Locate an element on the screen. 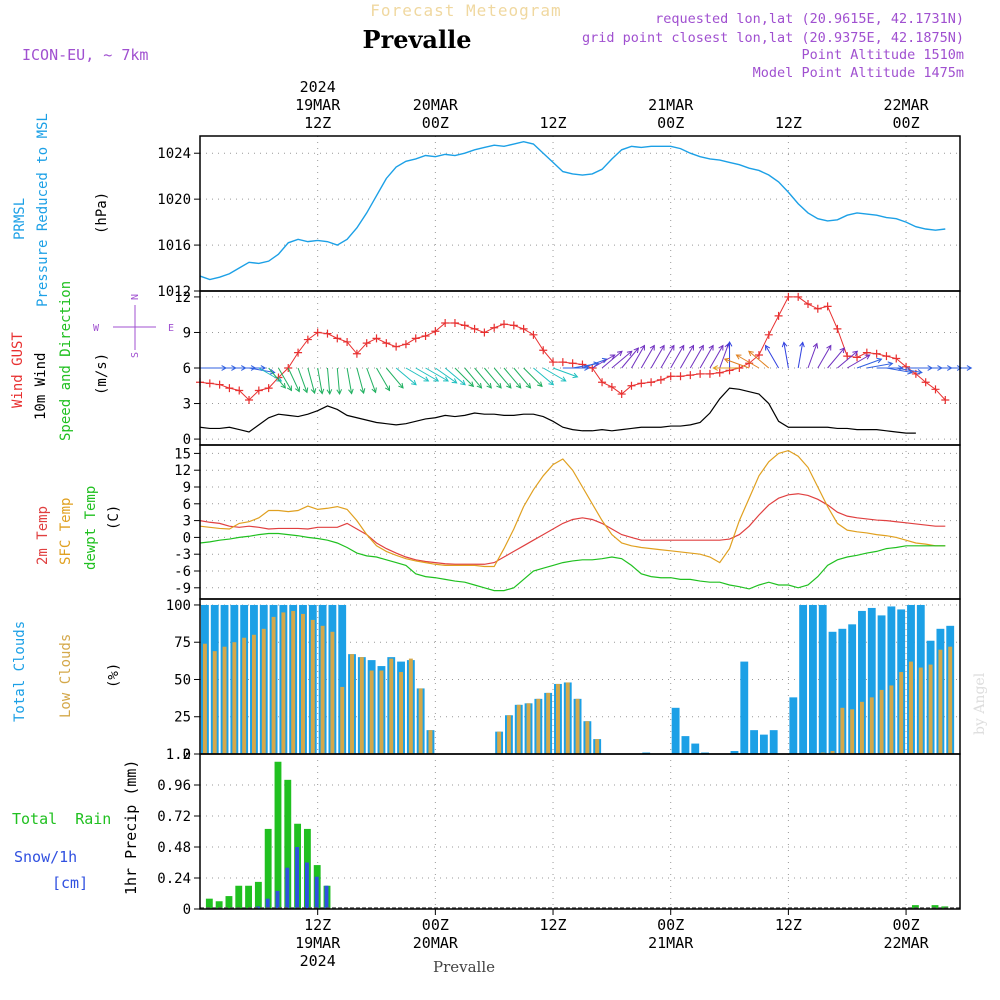  bottom-time-label: 12Z is located at coordinates (552, 925).